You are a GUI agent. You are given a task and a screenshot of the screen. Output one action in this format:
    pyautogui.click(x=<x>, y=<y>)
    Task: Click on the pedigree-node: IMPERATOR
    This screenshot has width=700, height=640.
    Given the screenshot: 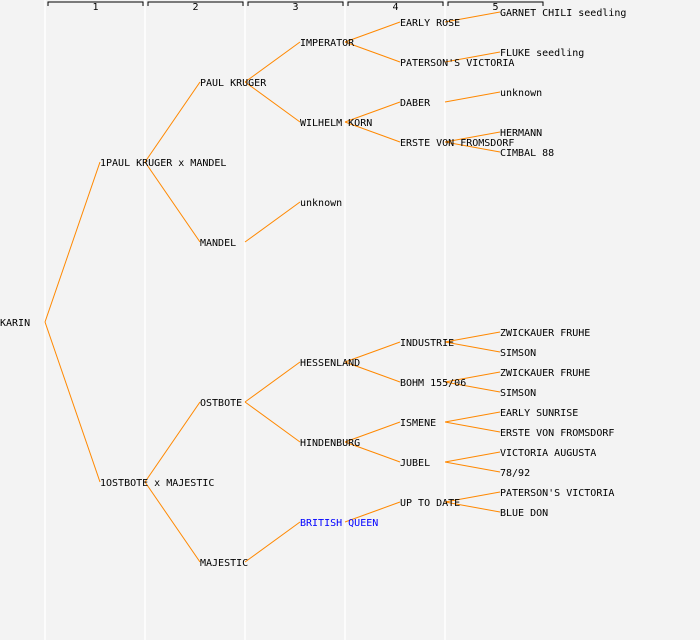 What is the action you would take?
    pyautogui.click(x=327, y=43)
    